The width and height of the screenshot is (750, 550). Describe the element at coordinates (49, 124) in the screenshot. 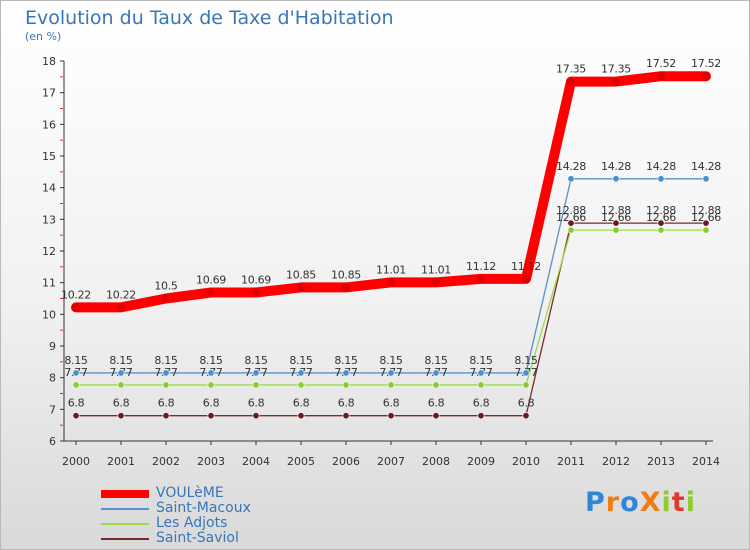

I see `y-tick-label: 16` at that location.